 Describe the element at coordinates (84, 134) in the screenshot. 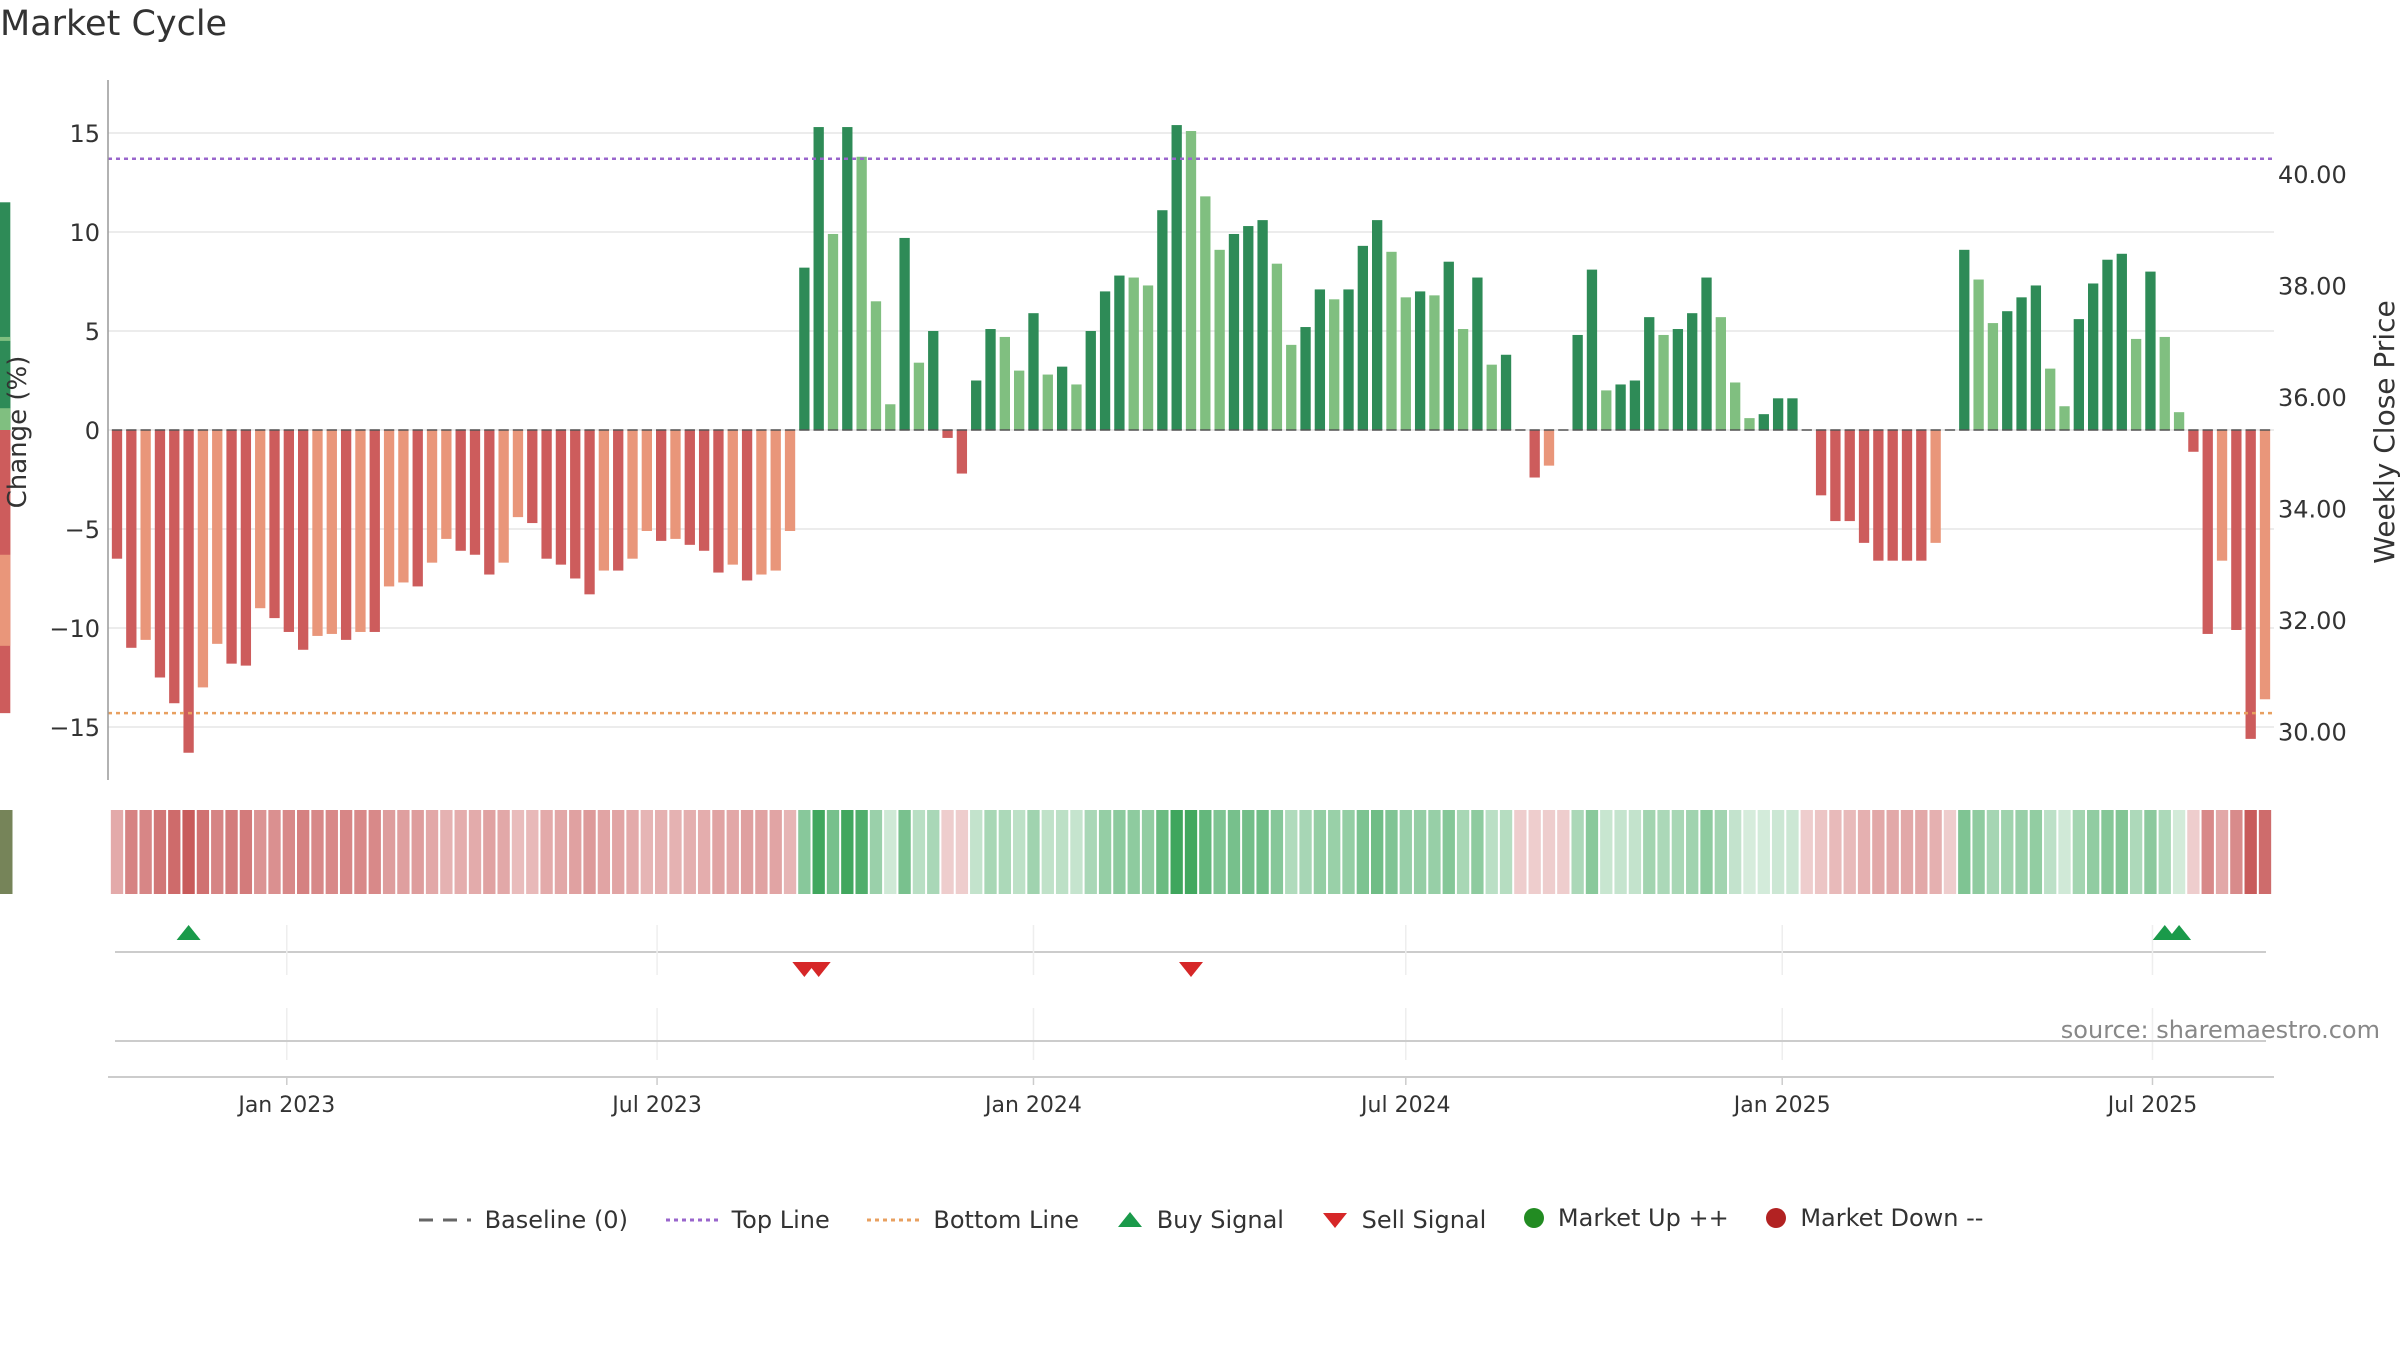

I see `y-tick-label: 15` at that location.